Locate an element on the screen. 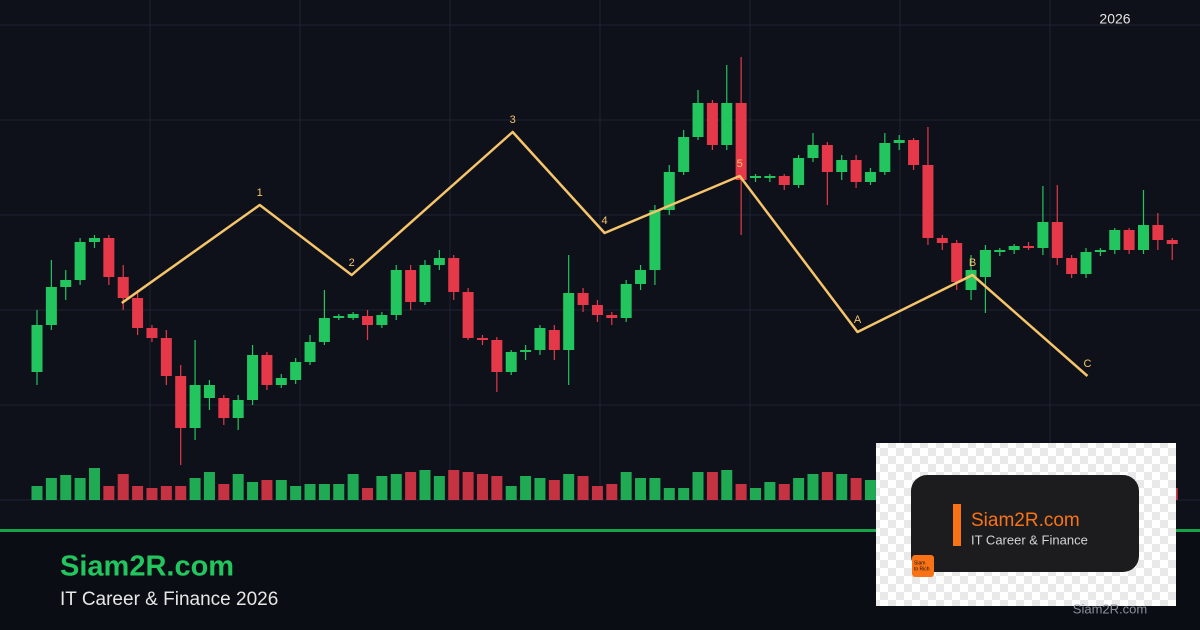  logo-title: Siam2R.com is located at coordinates (1025, 520).